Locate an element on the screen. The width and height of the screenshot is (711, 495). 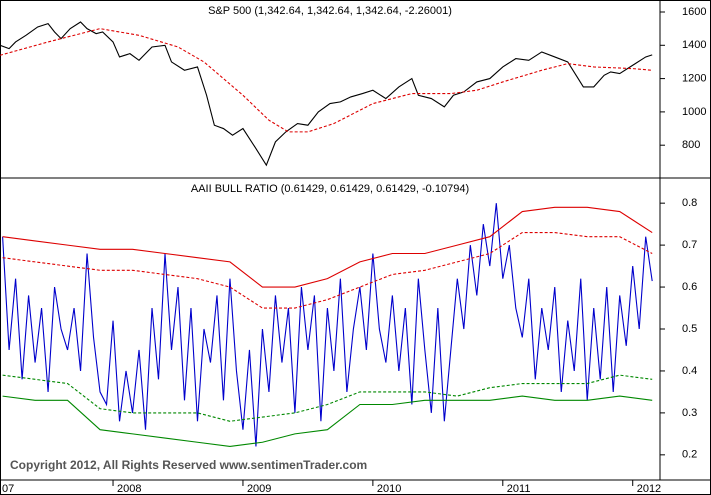
y-tick-label: 800 is located at coordinates (691, 145).